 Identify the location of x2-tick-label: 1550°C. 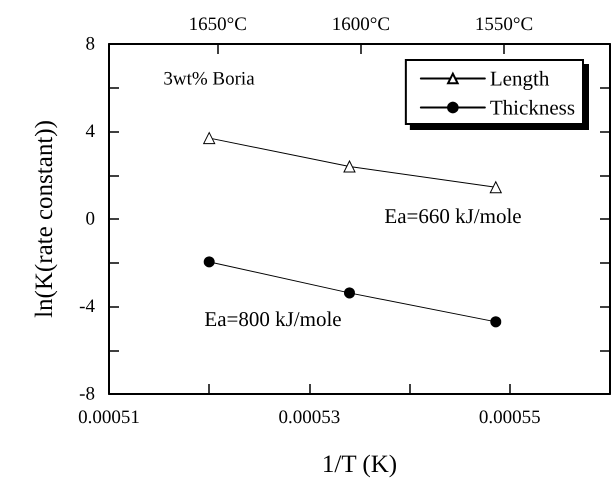
(504, 24).